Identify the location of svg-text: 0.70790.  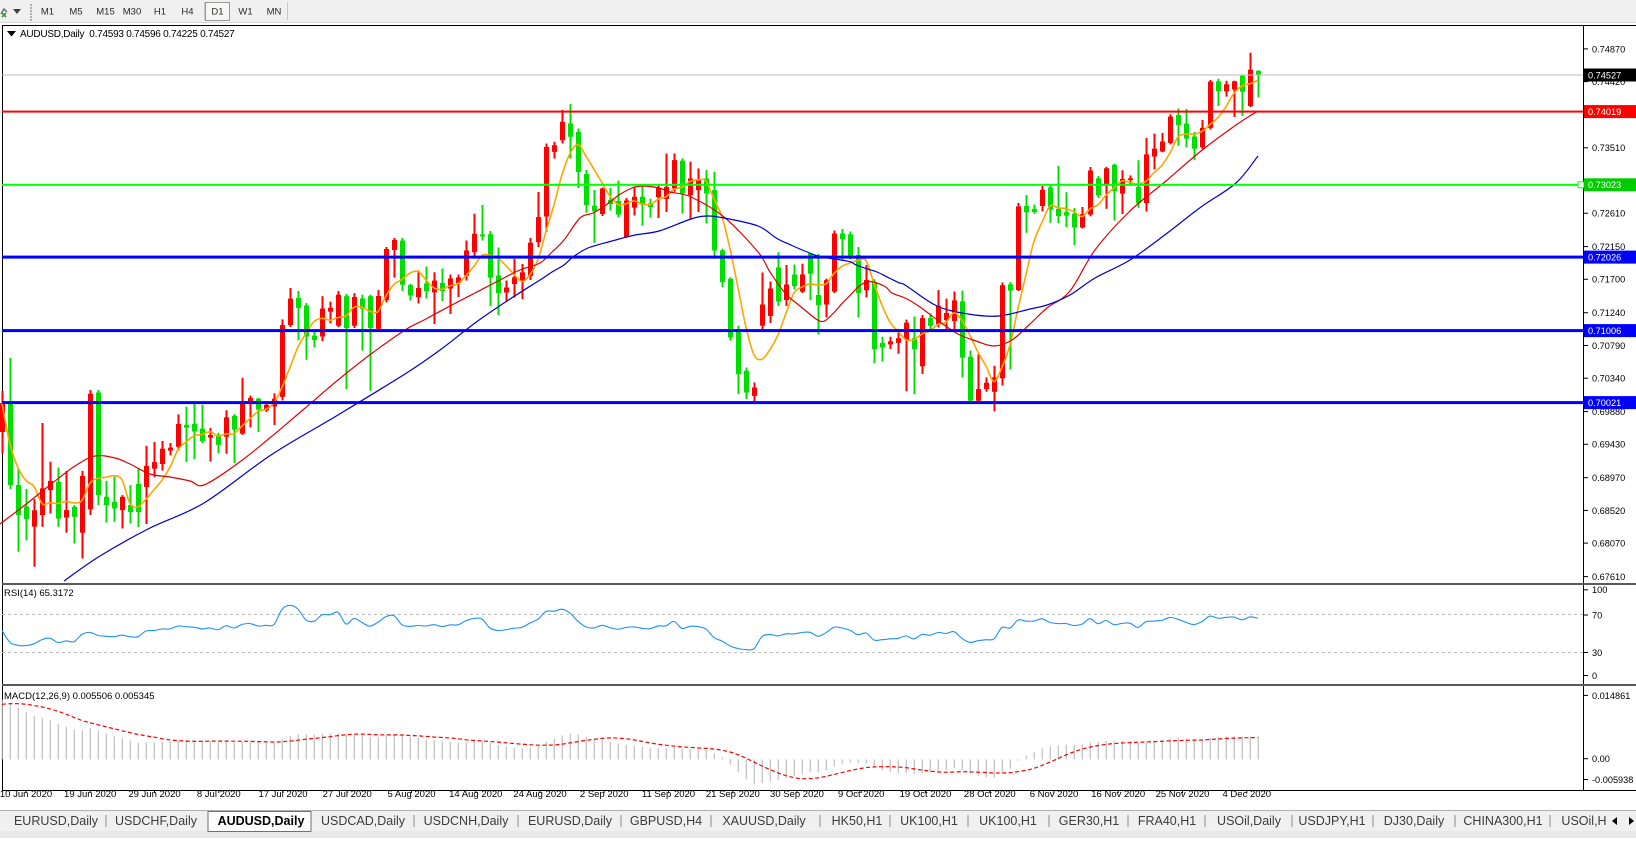
(1608, 346).